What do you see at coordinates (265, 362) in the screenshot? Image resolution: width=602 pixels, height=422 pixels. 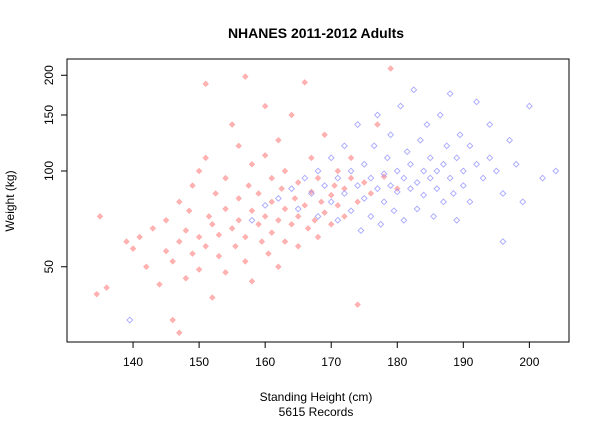 I see `x-tick-label: 160` at bounding box center [265, 362].